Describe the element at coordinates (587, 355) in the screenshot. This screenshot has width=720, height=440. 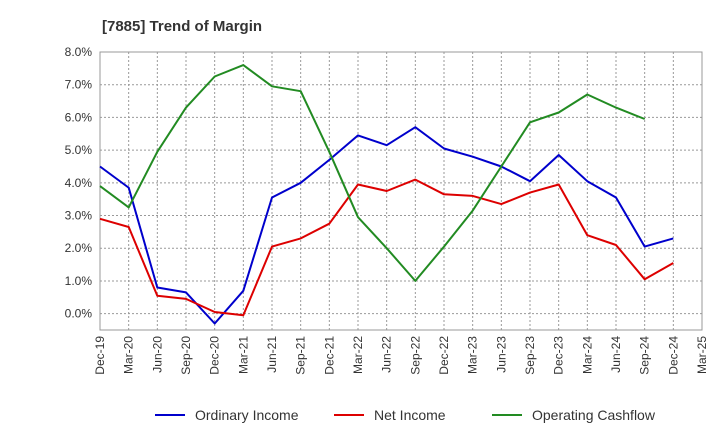
I see `x-tick-label: Mar-24` at that location.